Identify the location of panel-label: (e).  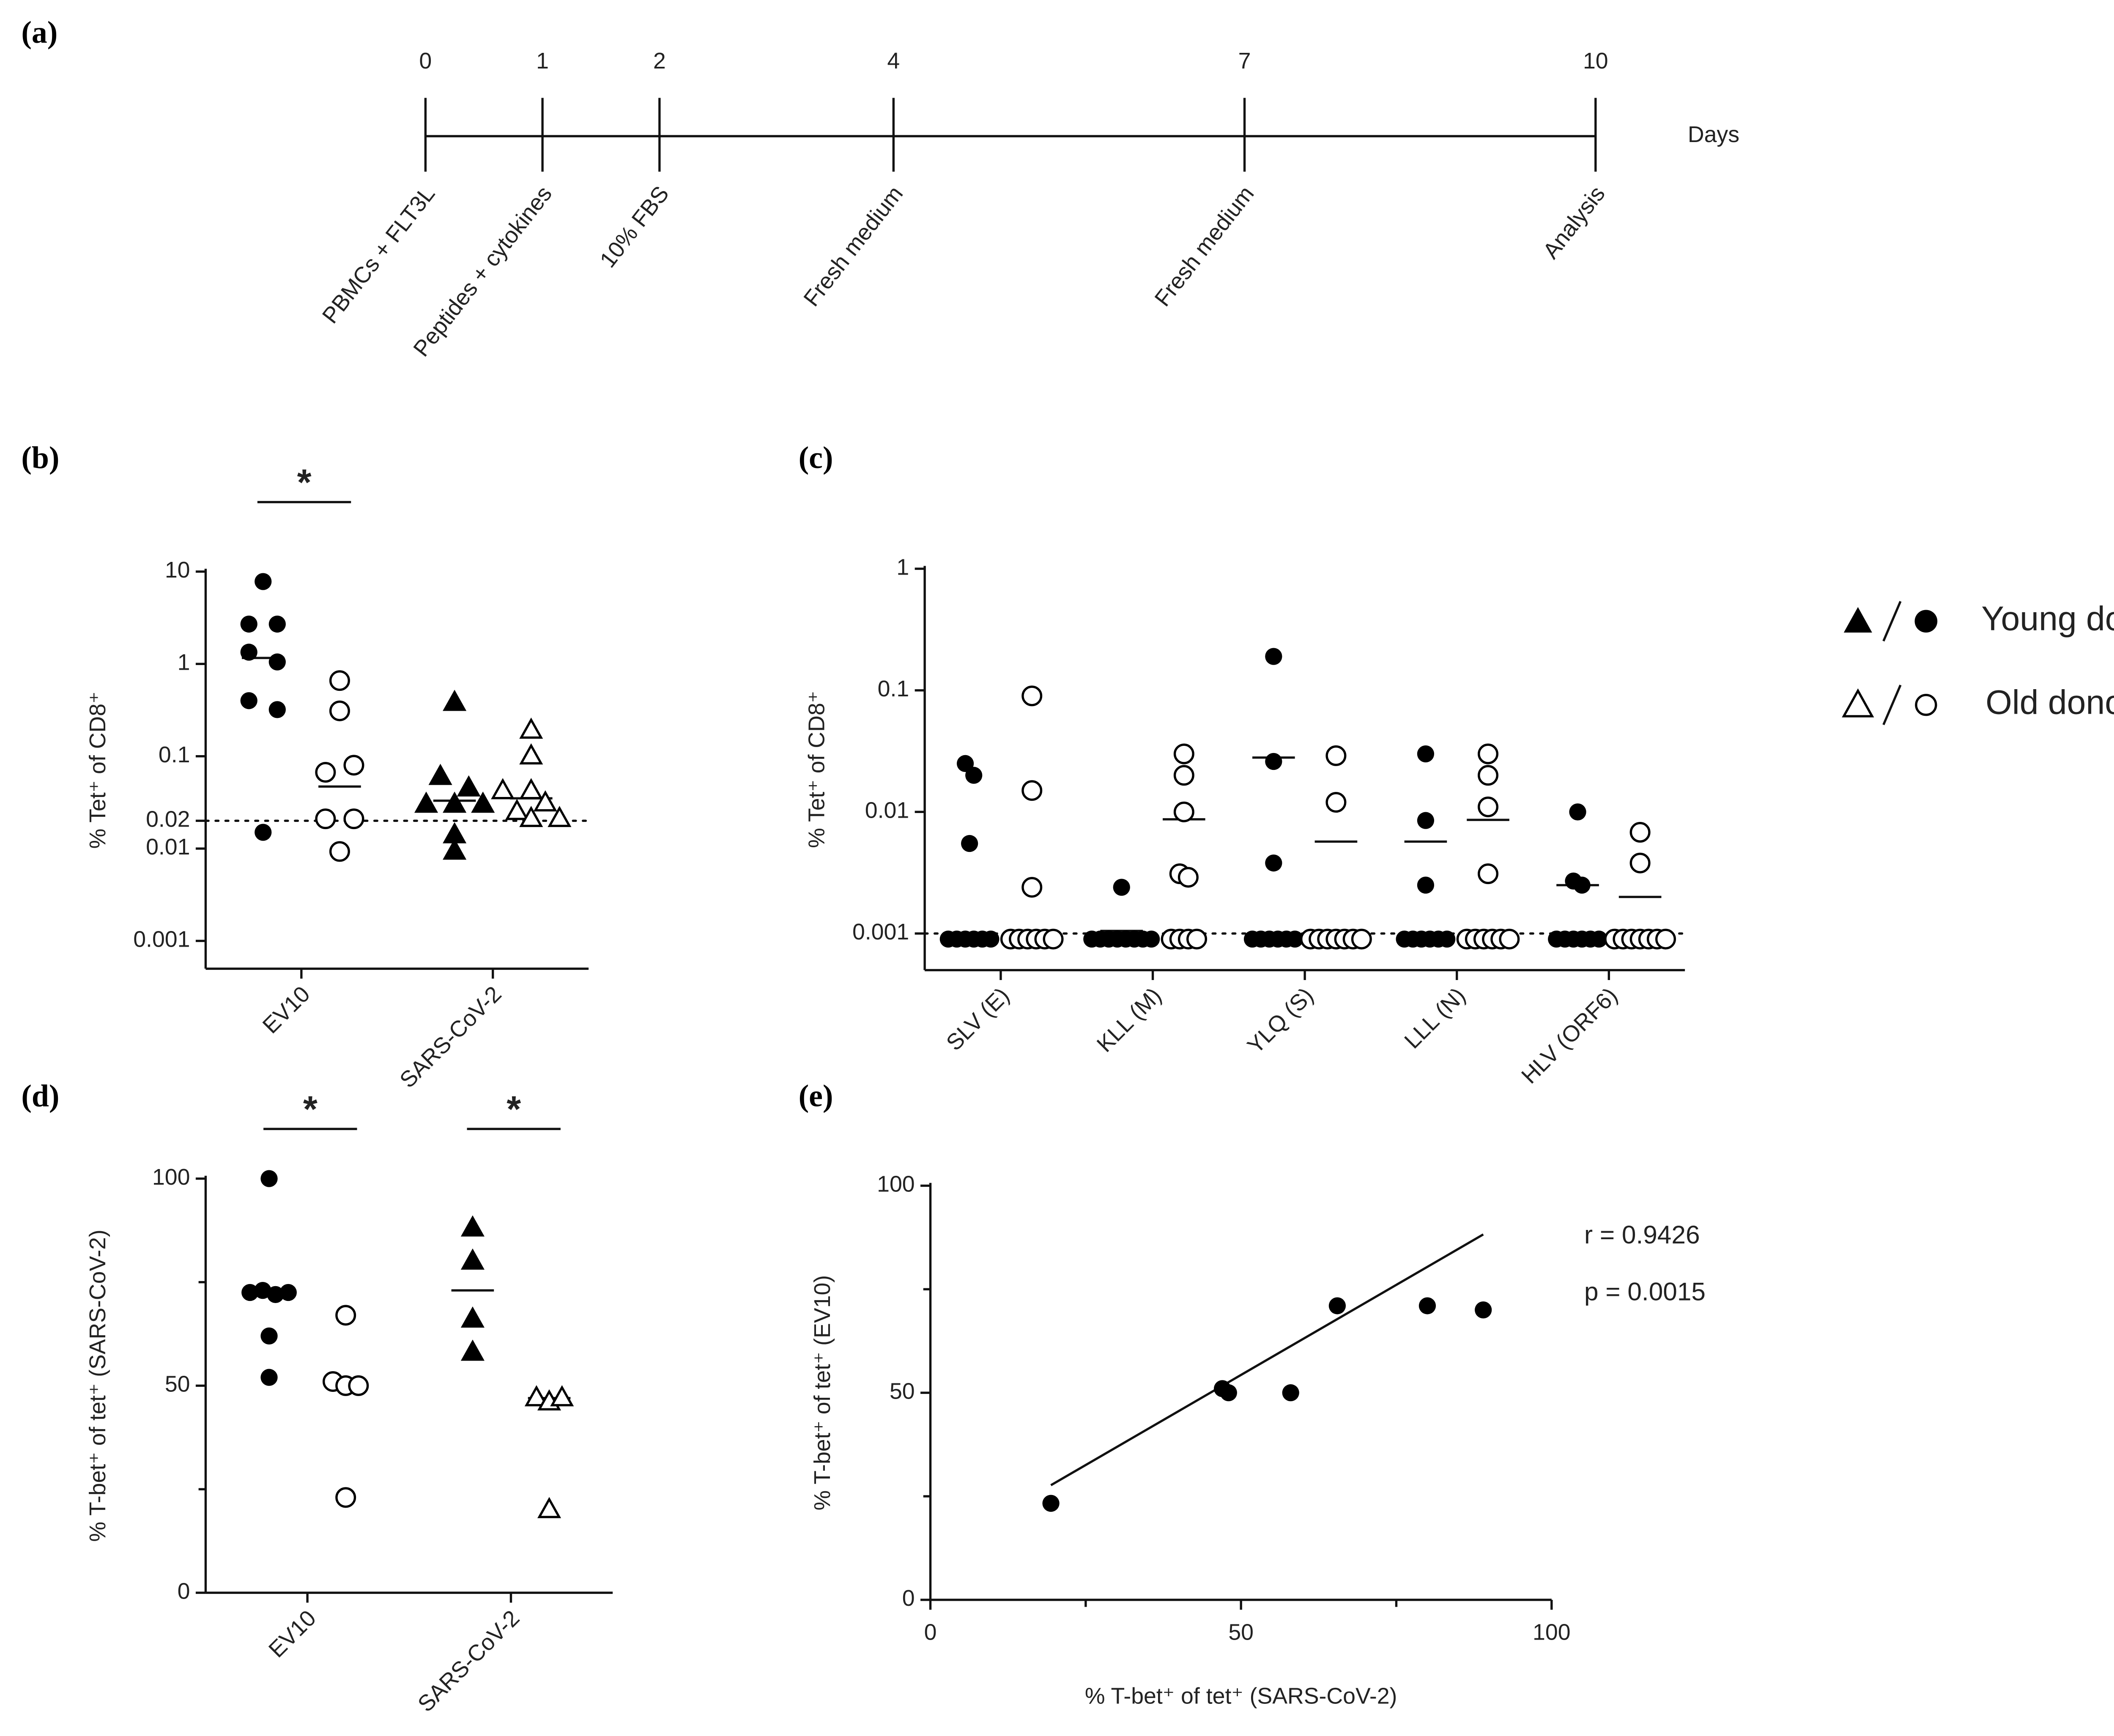
(816, 1096).